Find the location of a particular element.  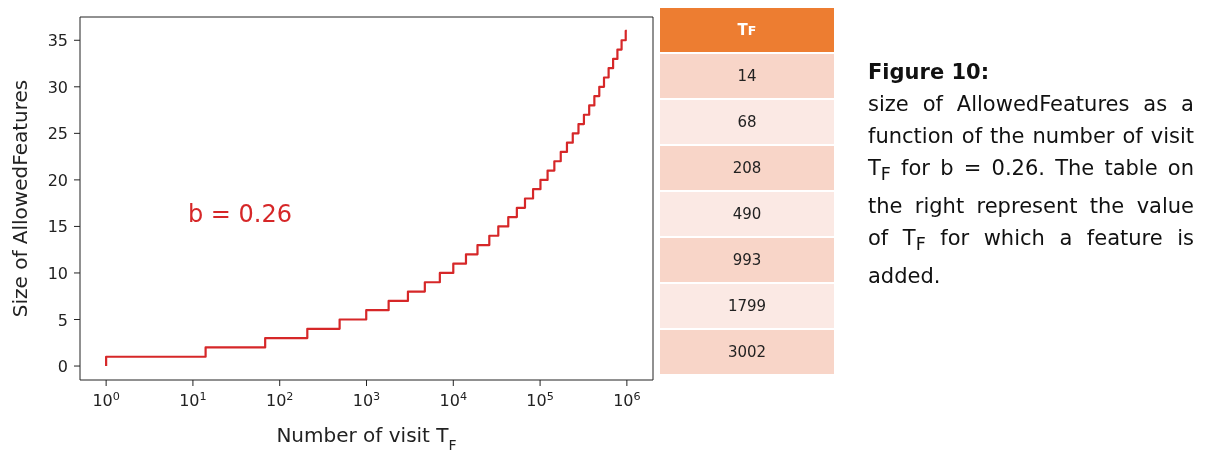

x-tick-label: 10$^{1}$ is located at coordinates (193, 399).